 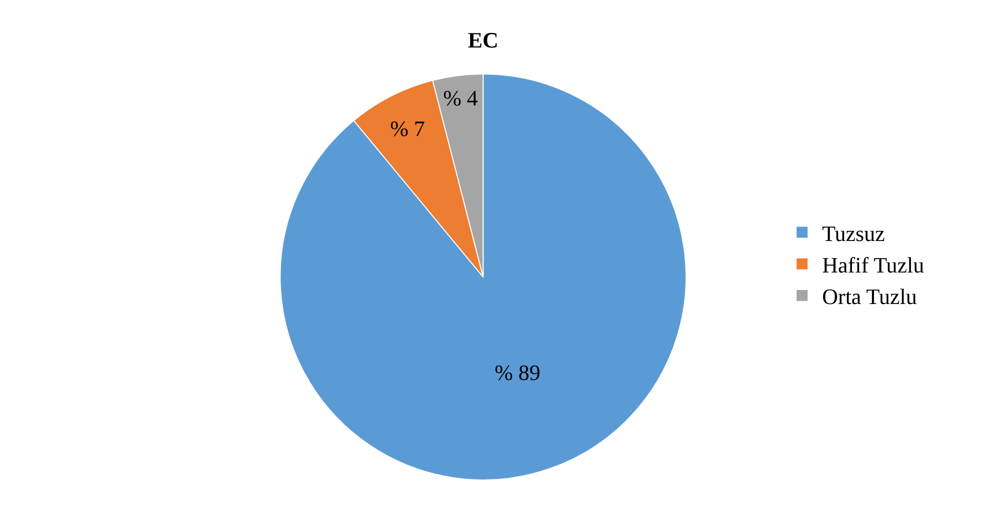 What do you see at coordinates (407, 128) in the screenshot?
I see `data-label: % 7` at bounding box center [407, 128].